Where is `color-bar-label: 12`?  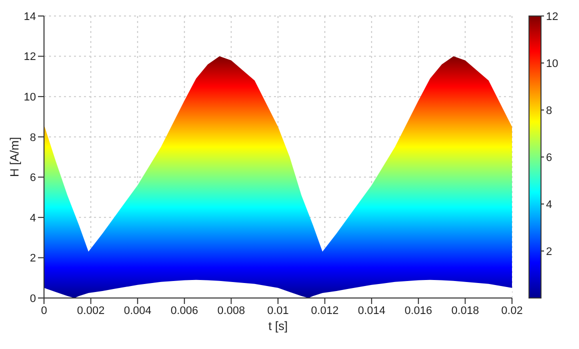 color-bar-label: 12 is located at coordinates (552, 16).